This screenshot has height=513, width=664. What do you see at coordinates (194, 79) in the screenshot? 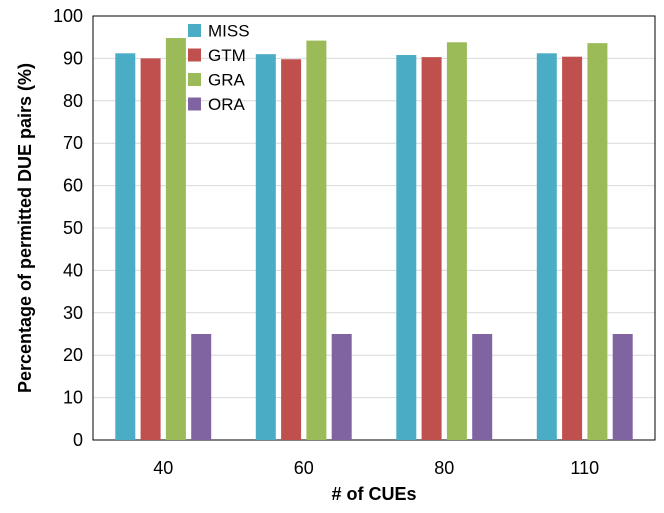
I see `legend-swatch-gra` at bounding box center [194, 79].